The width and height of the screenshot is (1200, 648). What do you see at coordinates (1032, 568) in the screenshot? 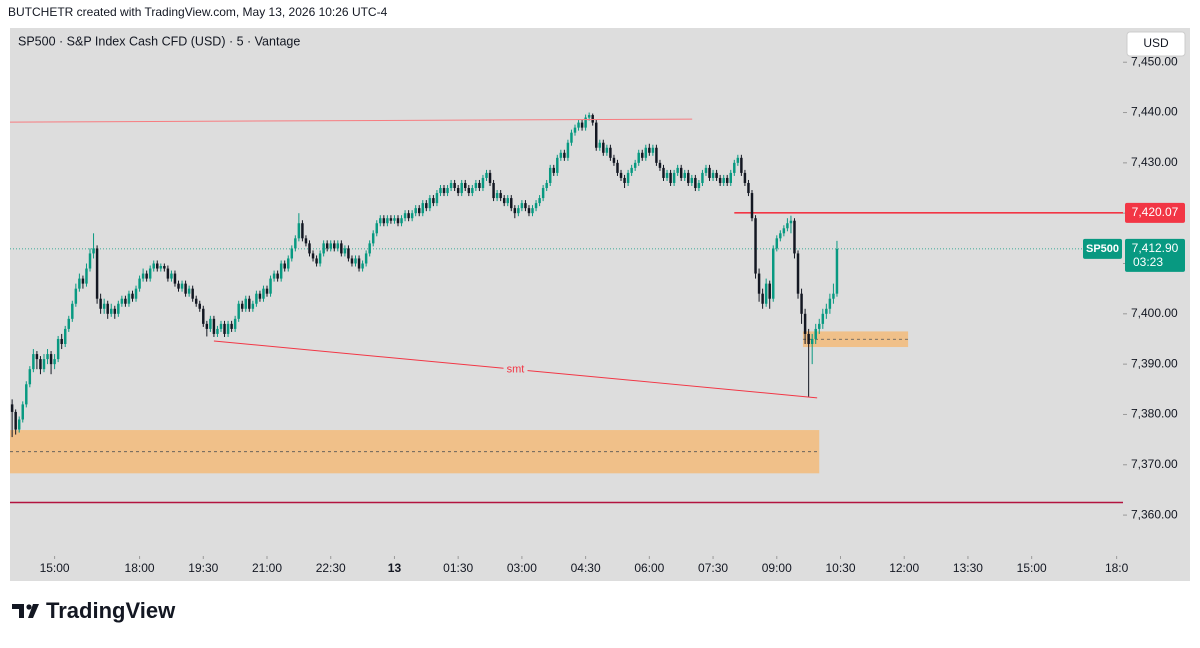
I see `x-tick-label: 15:00` at bounding box center [1032, 568].